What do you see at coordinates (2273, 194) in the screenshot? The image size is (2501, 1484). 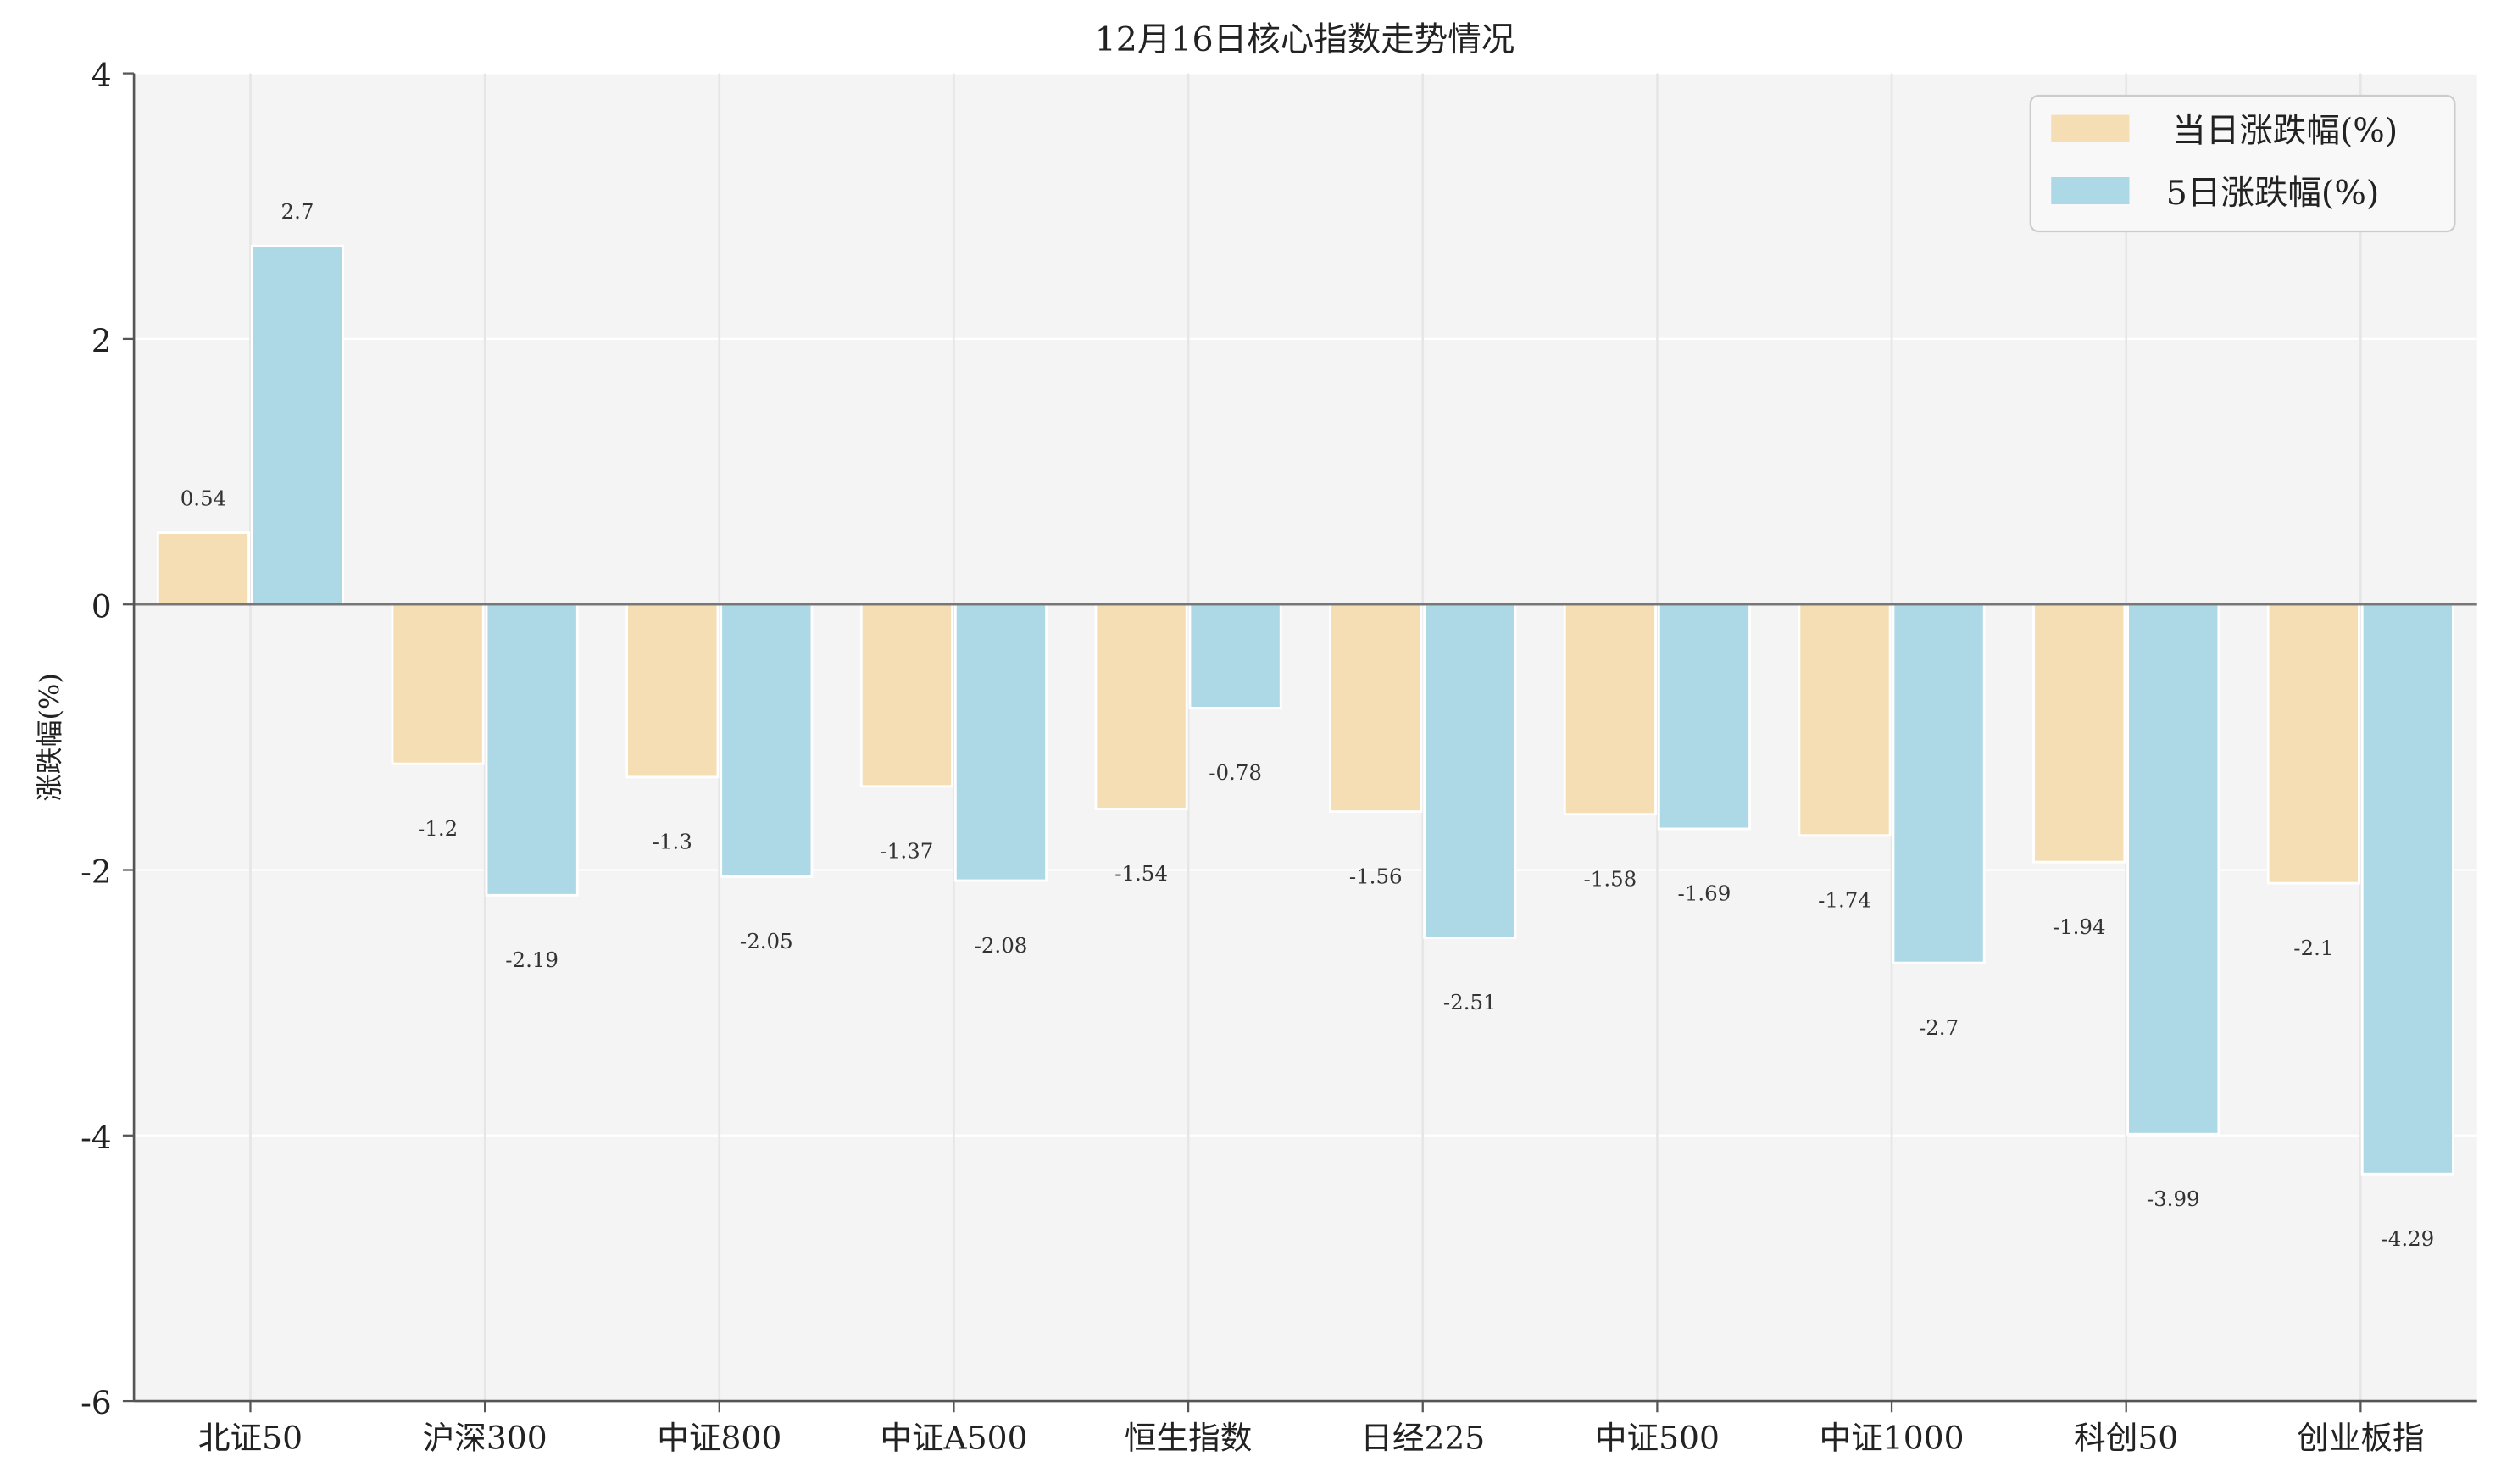 I see `legend-label-5day: 5日涨跌幅(%)` at bounding box center [2273, 194].